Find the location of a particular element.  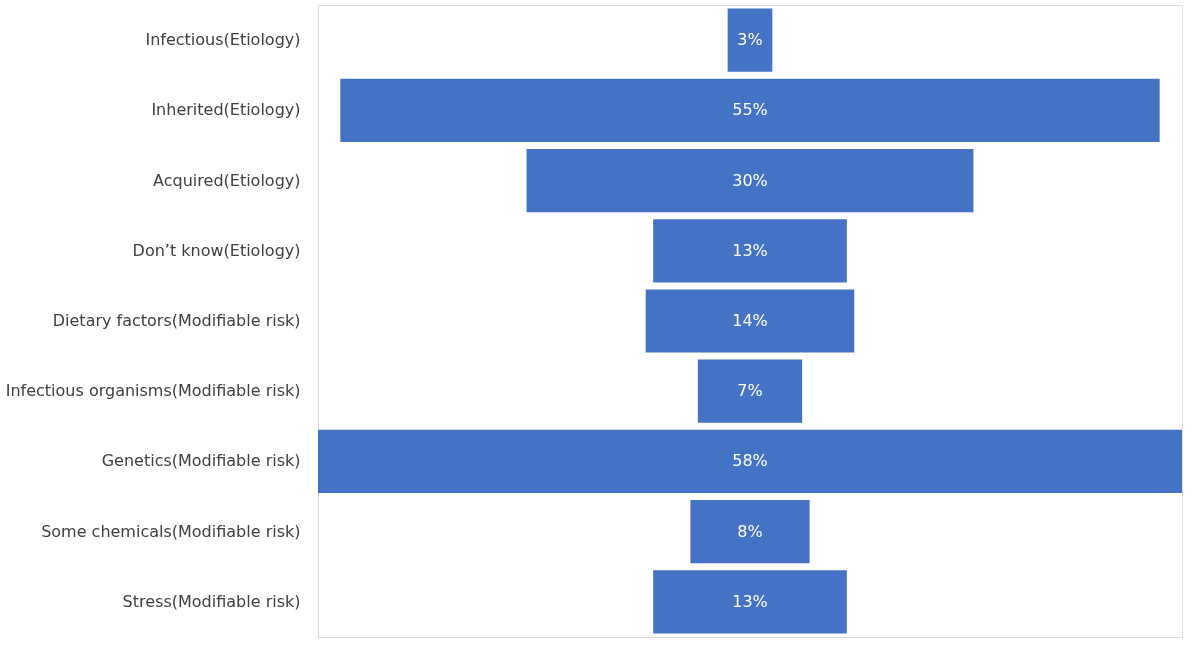

data-label: 30% is located at coordinates (750, 180).